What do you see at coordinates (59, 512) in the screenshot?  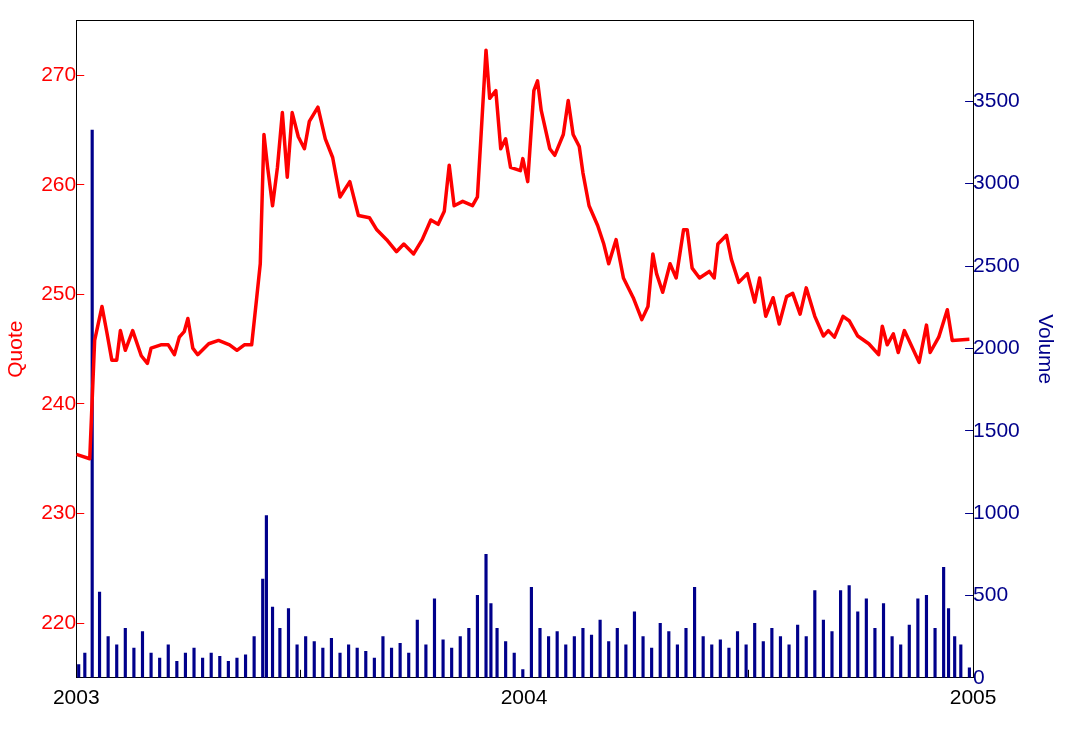 I see `y-tick-label: 230` at bounding box center [59, 512].